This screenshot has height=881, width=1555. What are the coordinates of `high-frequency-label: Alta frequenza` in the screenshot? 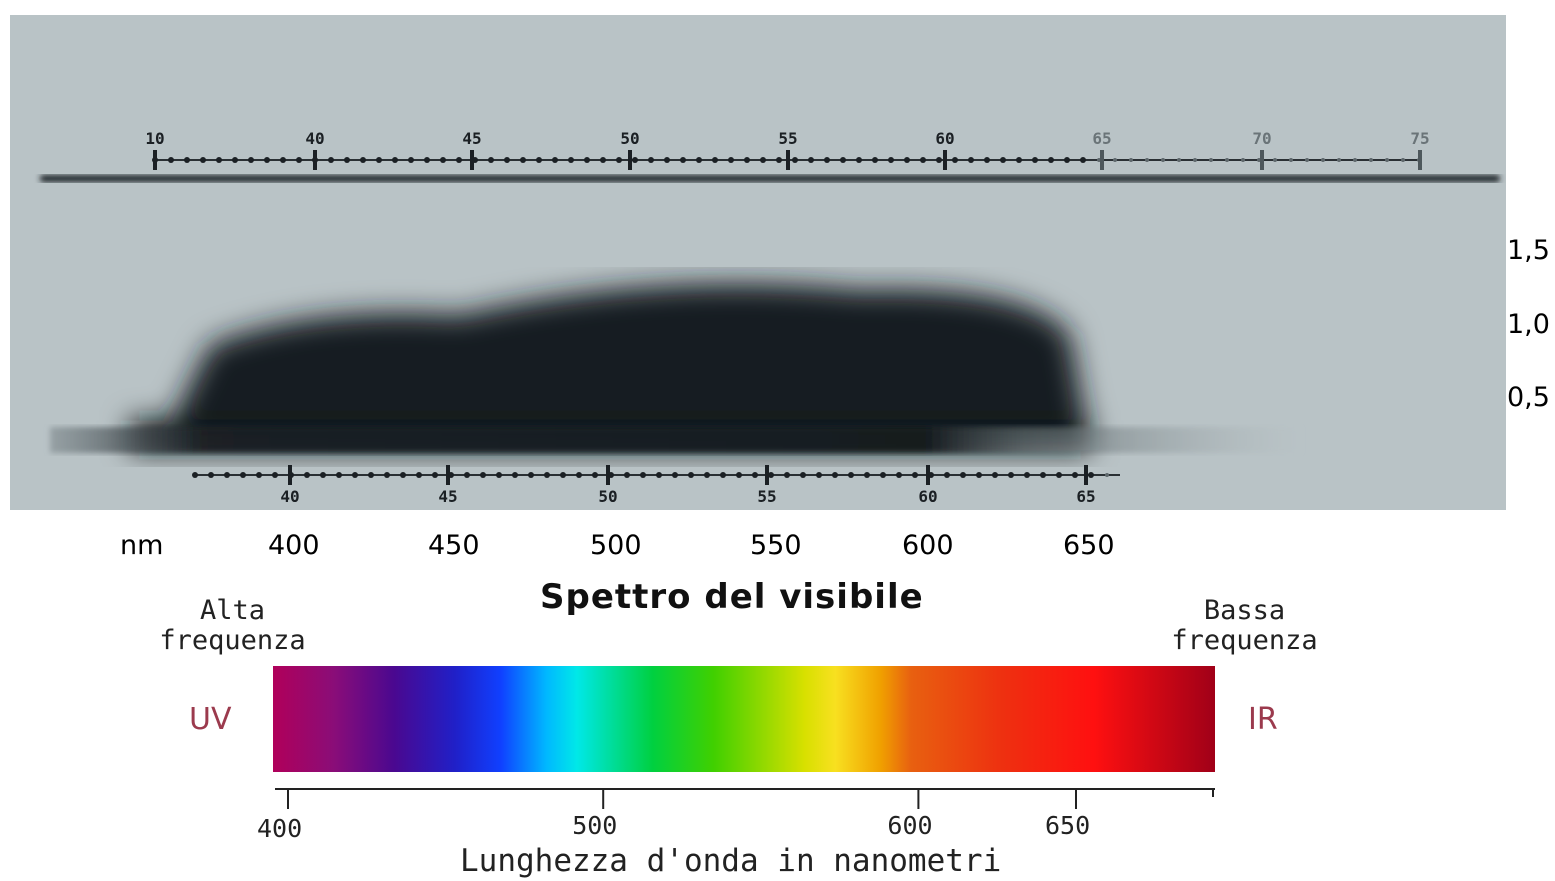 It's located at (232, 626).